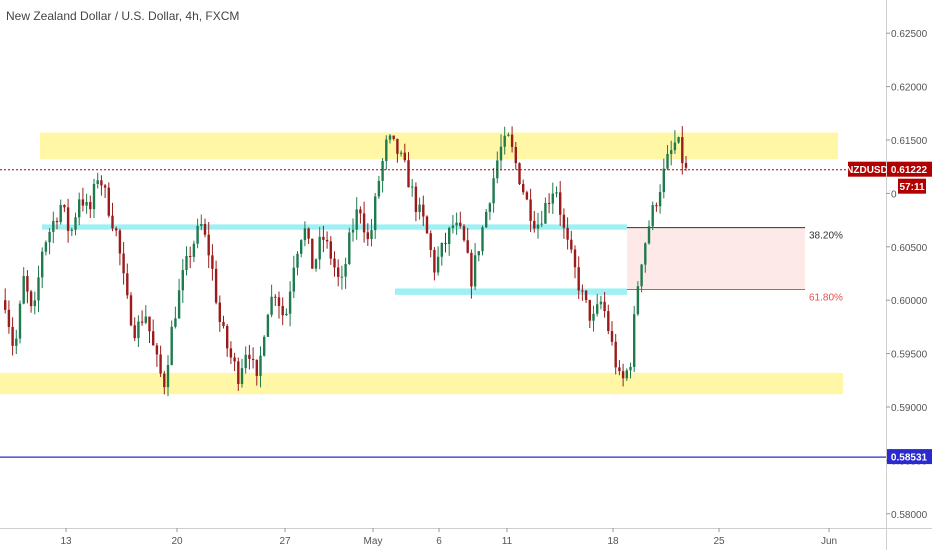 The image size is (932, 550). I want to click on fib-level-label: 61.80%, so click(826, 298).